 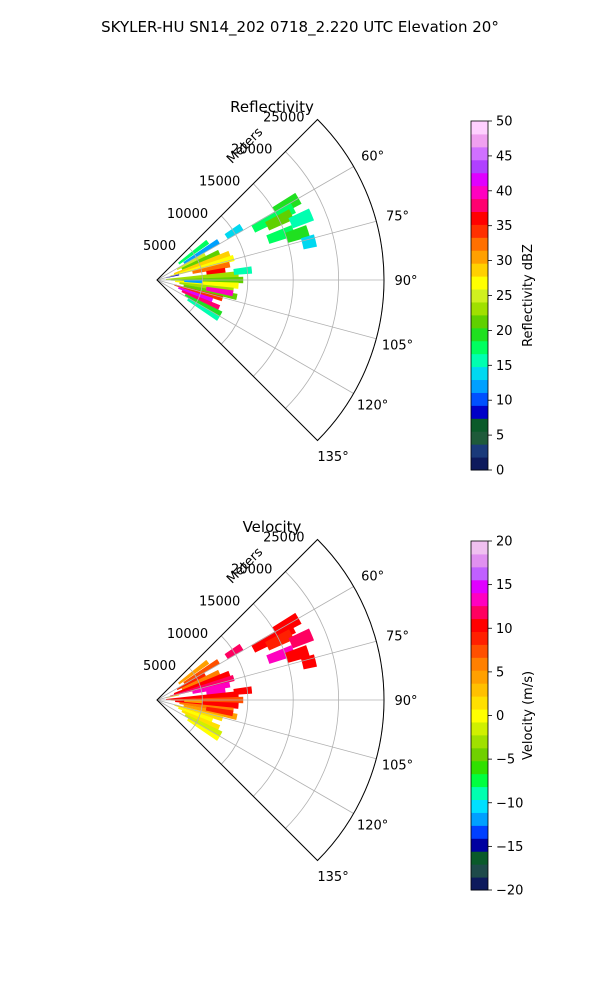 What do you see at coordinates (509, 847) in the screenshot?
I see `colorbar-tick-label: −15` at bounding box center [509, 847].